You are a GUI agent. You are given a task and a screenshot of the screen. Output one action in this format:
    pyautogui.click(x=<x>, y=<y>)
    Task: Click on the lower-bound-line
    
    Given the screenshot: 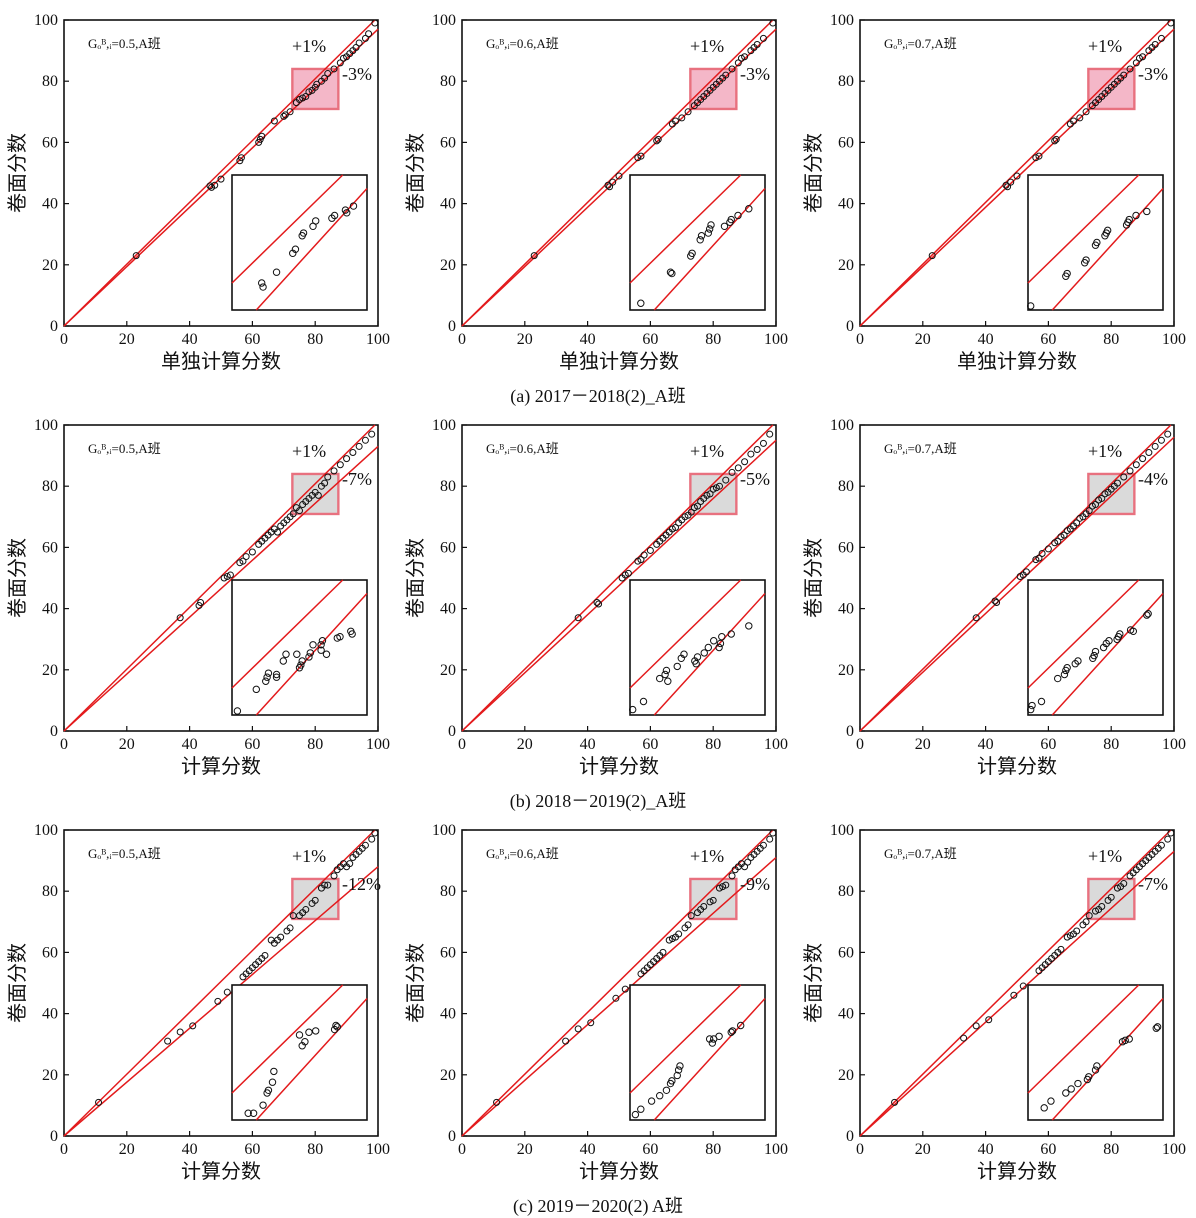 What is the action you would take?
    pyautogui.click(x=619, y=177)
    